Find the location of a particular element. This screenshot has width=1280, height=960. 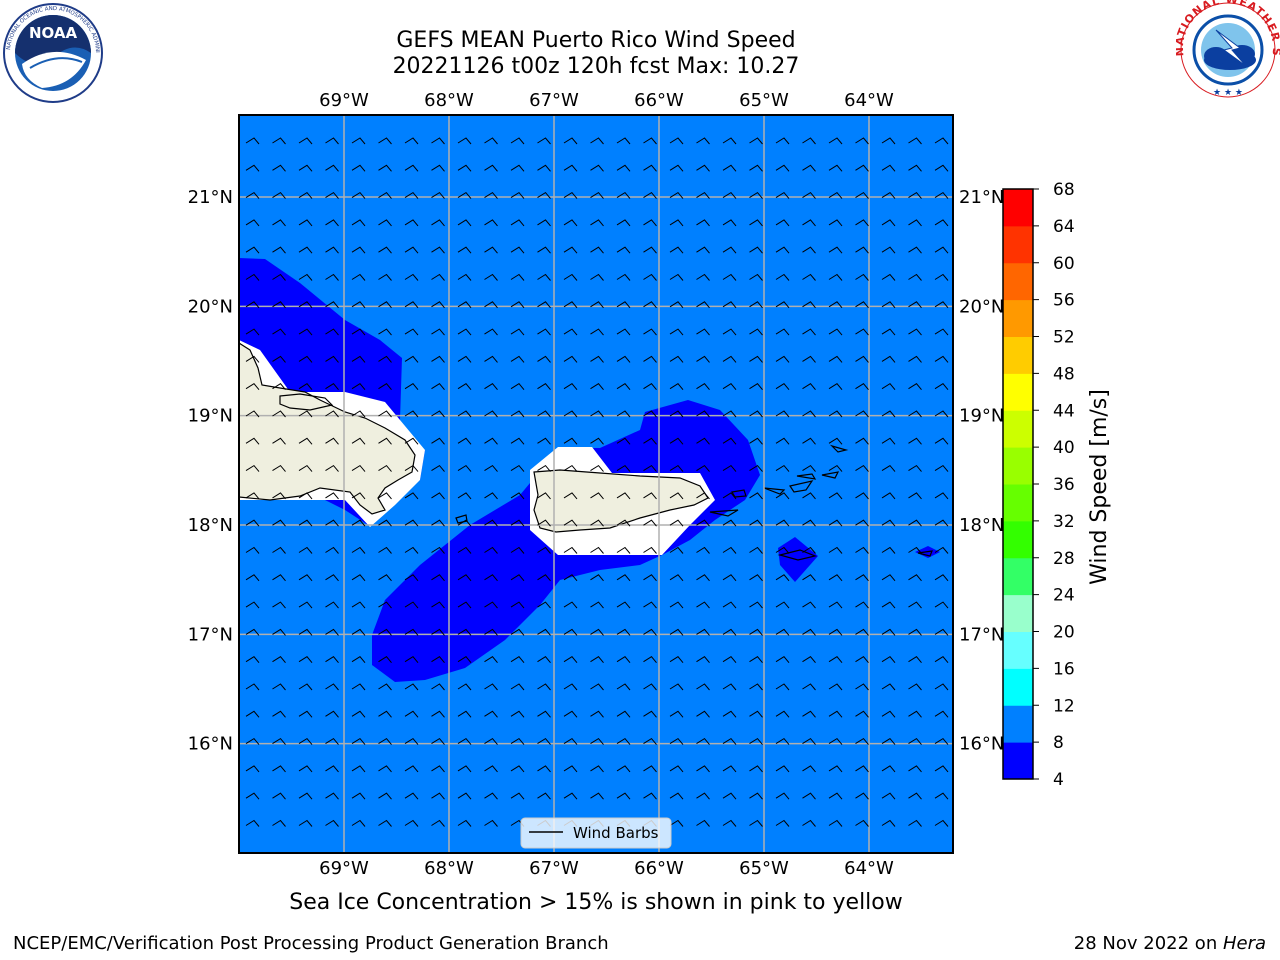

colorbar-tick-label: 16 is located at coordinates (1064, 669).